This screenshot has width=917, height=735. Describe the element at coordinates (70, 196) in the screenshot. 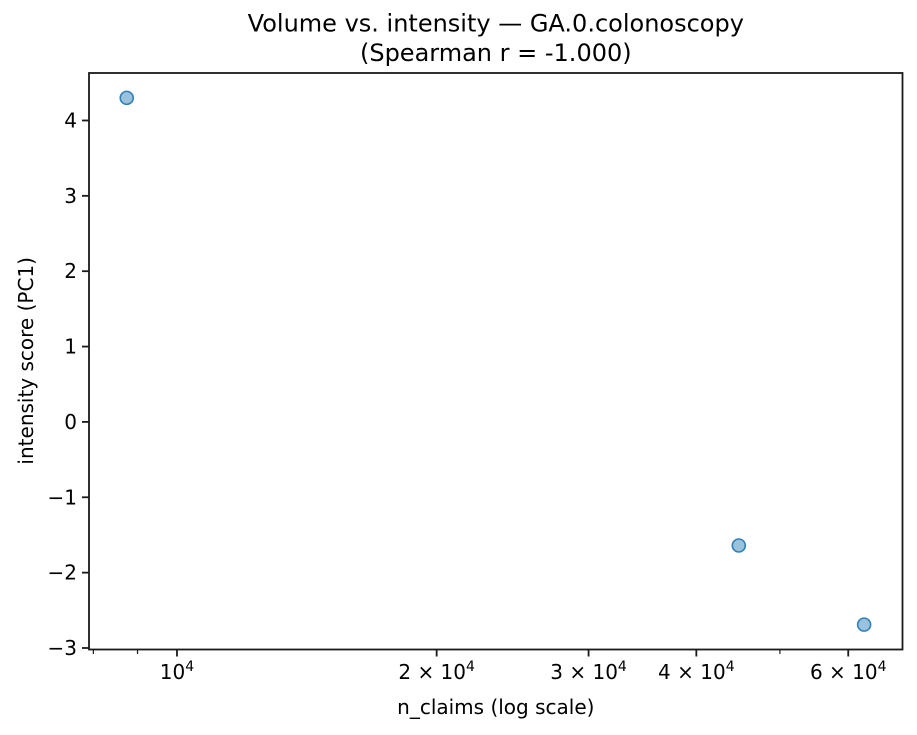

I see `y-tick-label: 3` at that location.